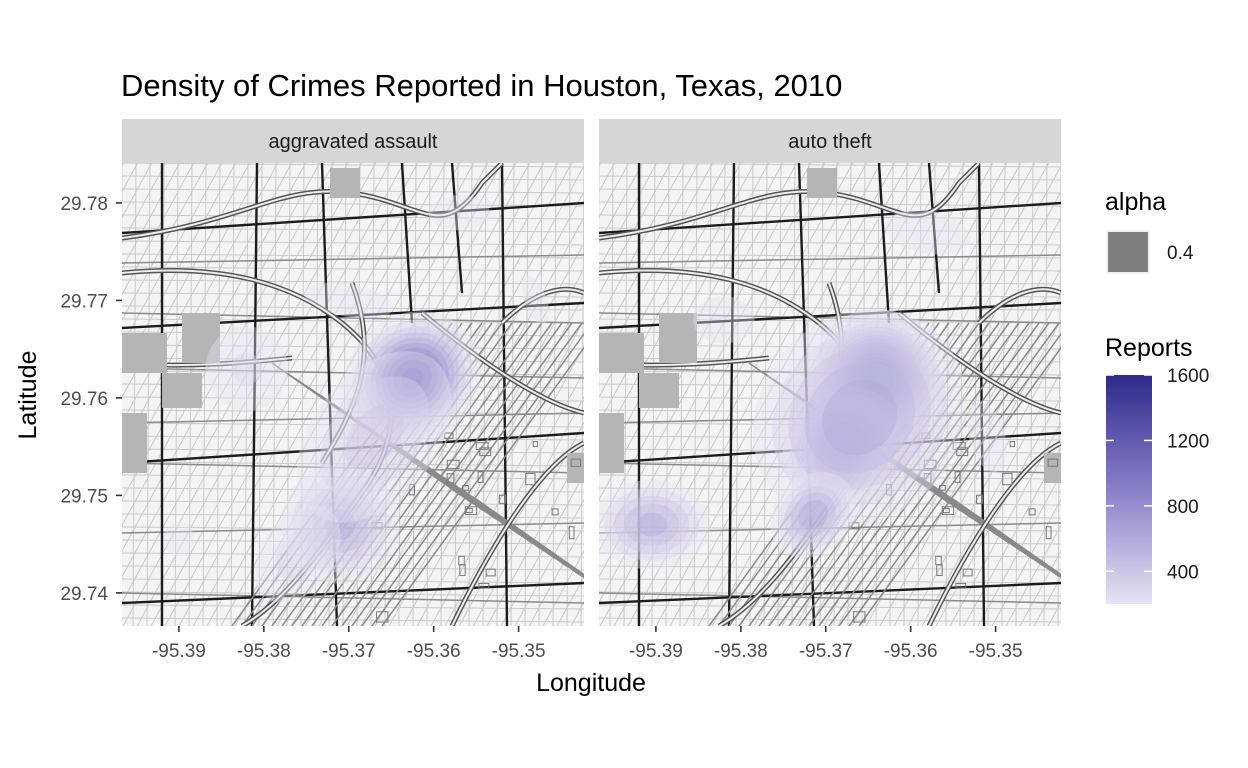  Describe the element at coordinates (996, 651) in the screenshot. I see `x-tick-label: -95.35` at that location.